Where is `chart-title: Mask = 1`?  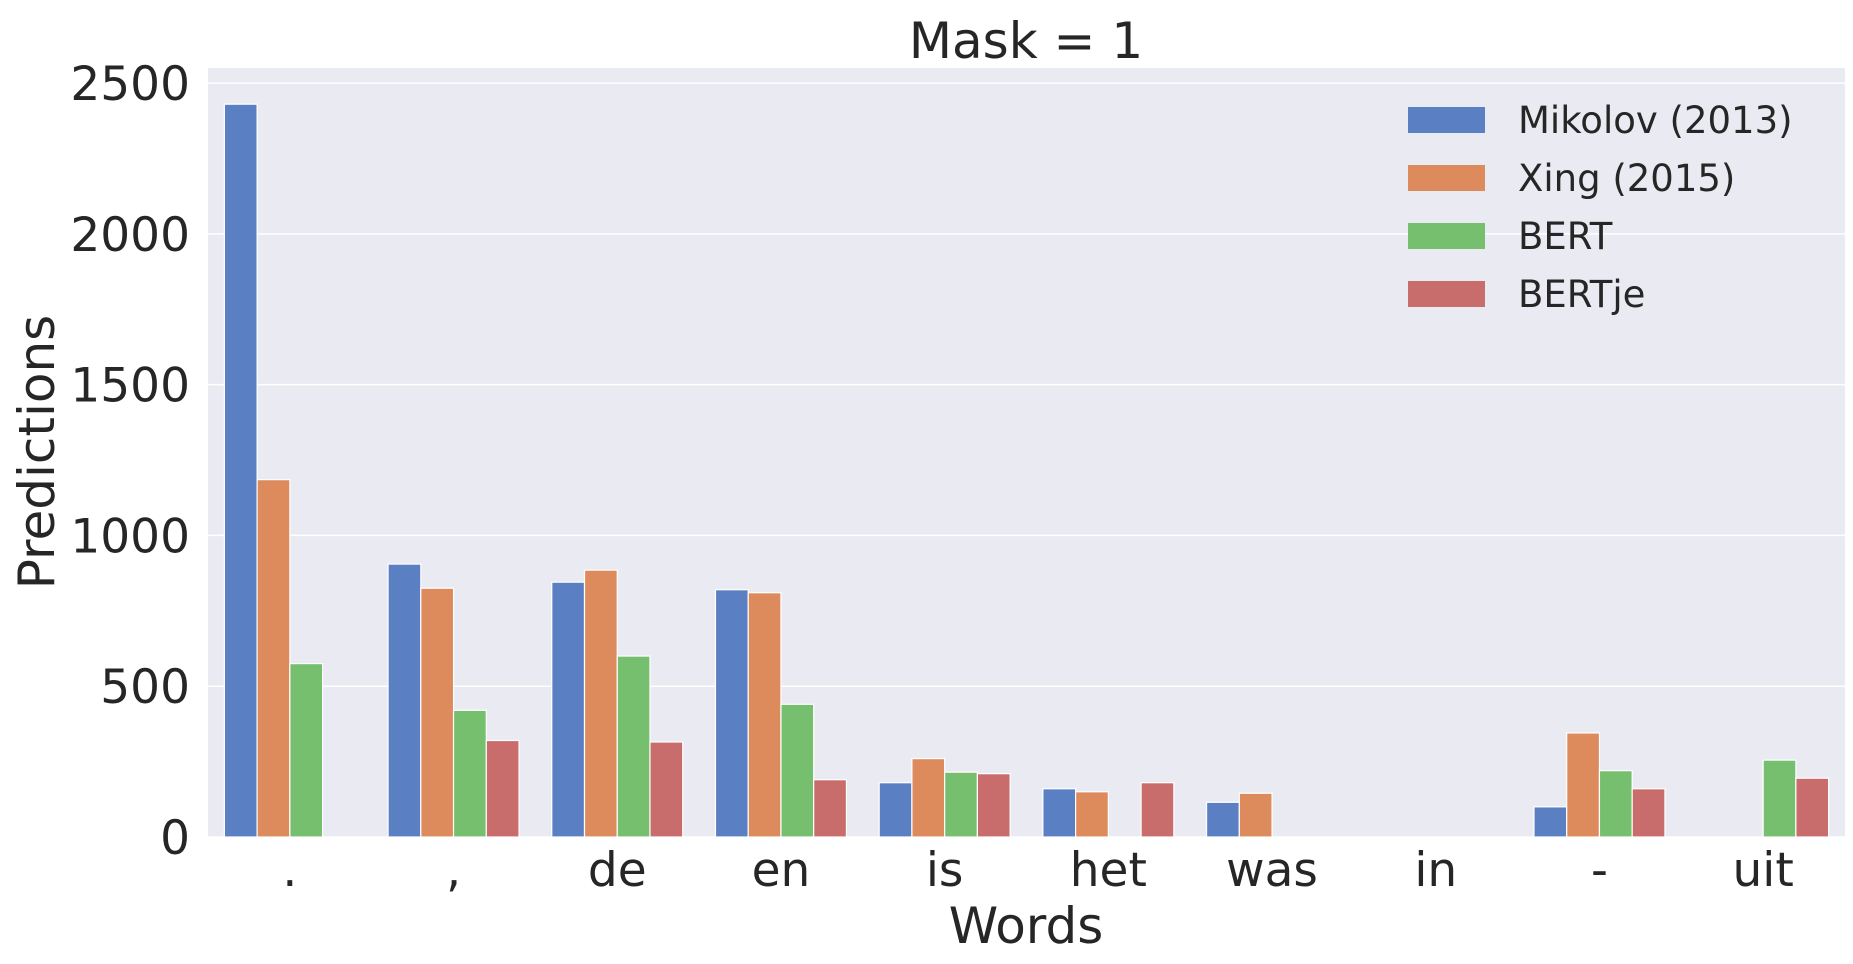 chart-title: Mask = 1 is located at coordinates (1026, 41).